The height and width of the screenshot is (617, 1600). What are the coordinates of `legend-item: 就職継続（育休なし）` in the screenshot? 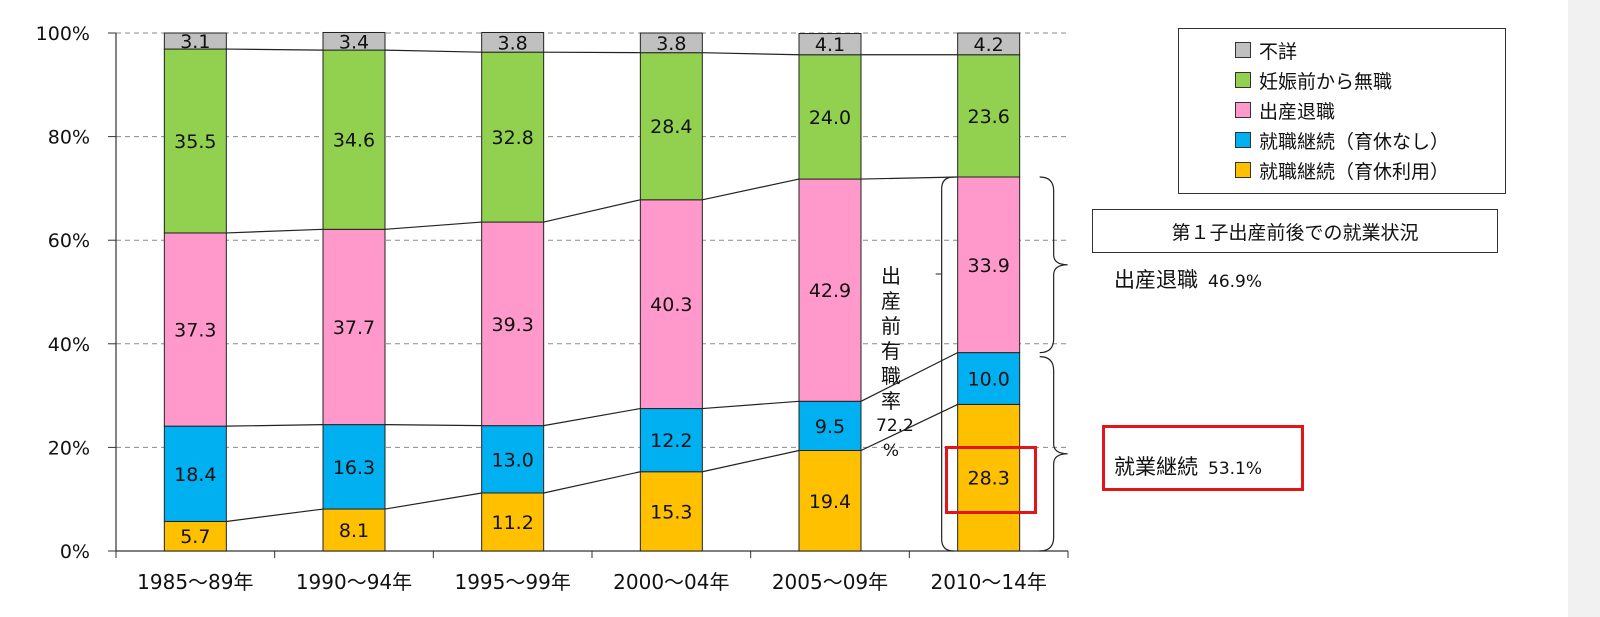 It's located at (1370, 140).